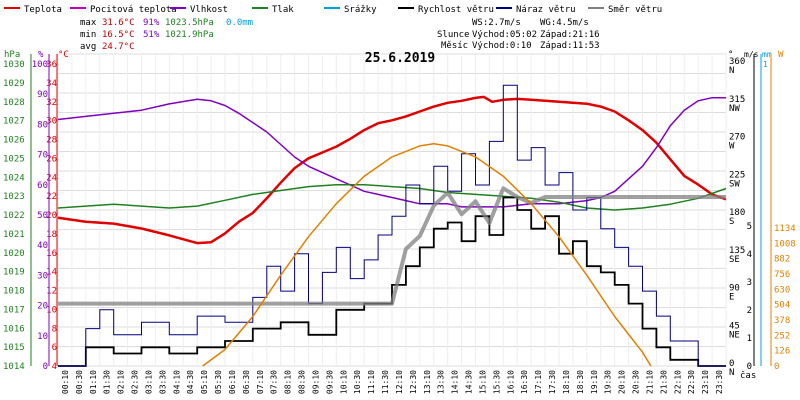 This screenshot has width=800, height=400. Describe the element at coordinates (118, 23) in the screenshot. I see `stat-value: 31.6°C` at that location.